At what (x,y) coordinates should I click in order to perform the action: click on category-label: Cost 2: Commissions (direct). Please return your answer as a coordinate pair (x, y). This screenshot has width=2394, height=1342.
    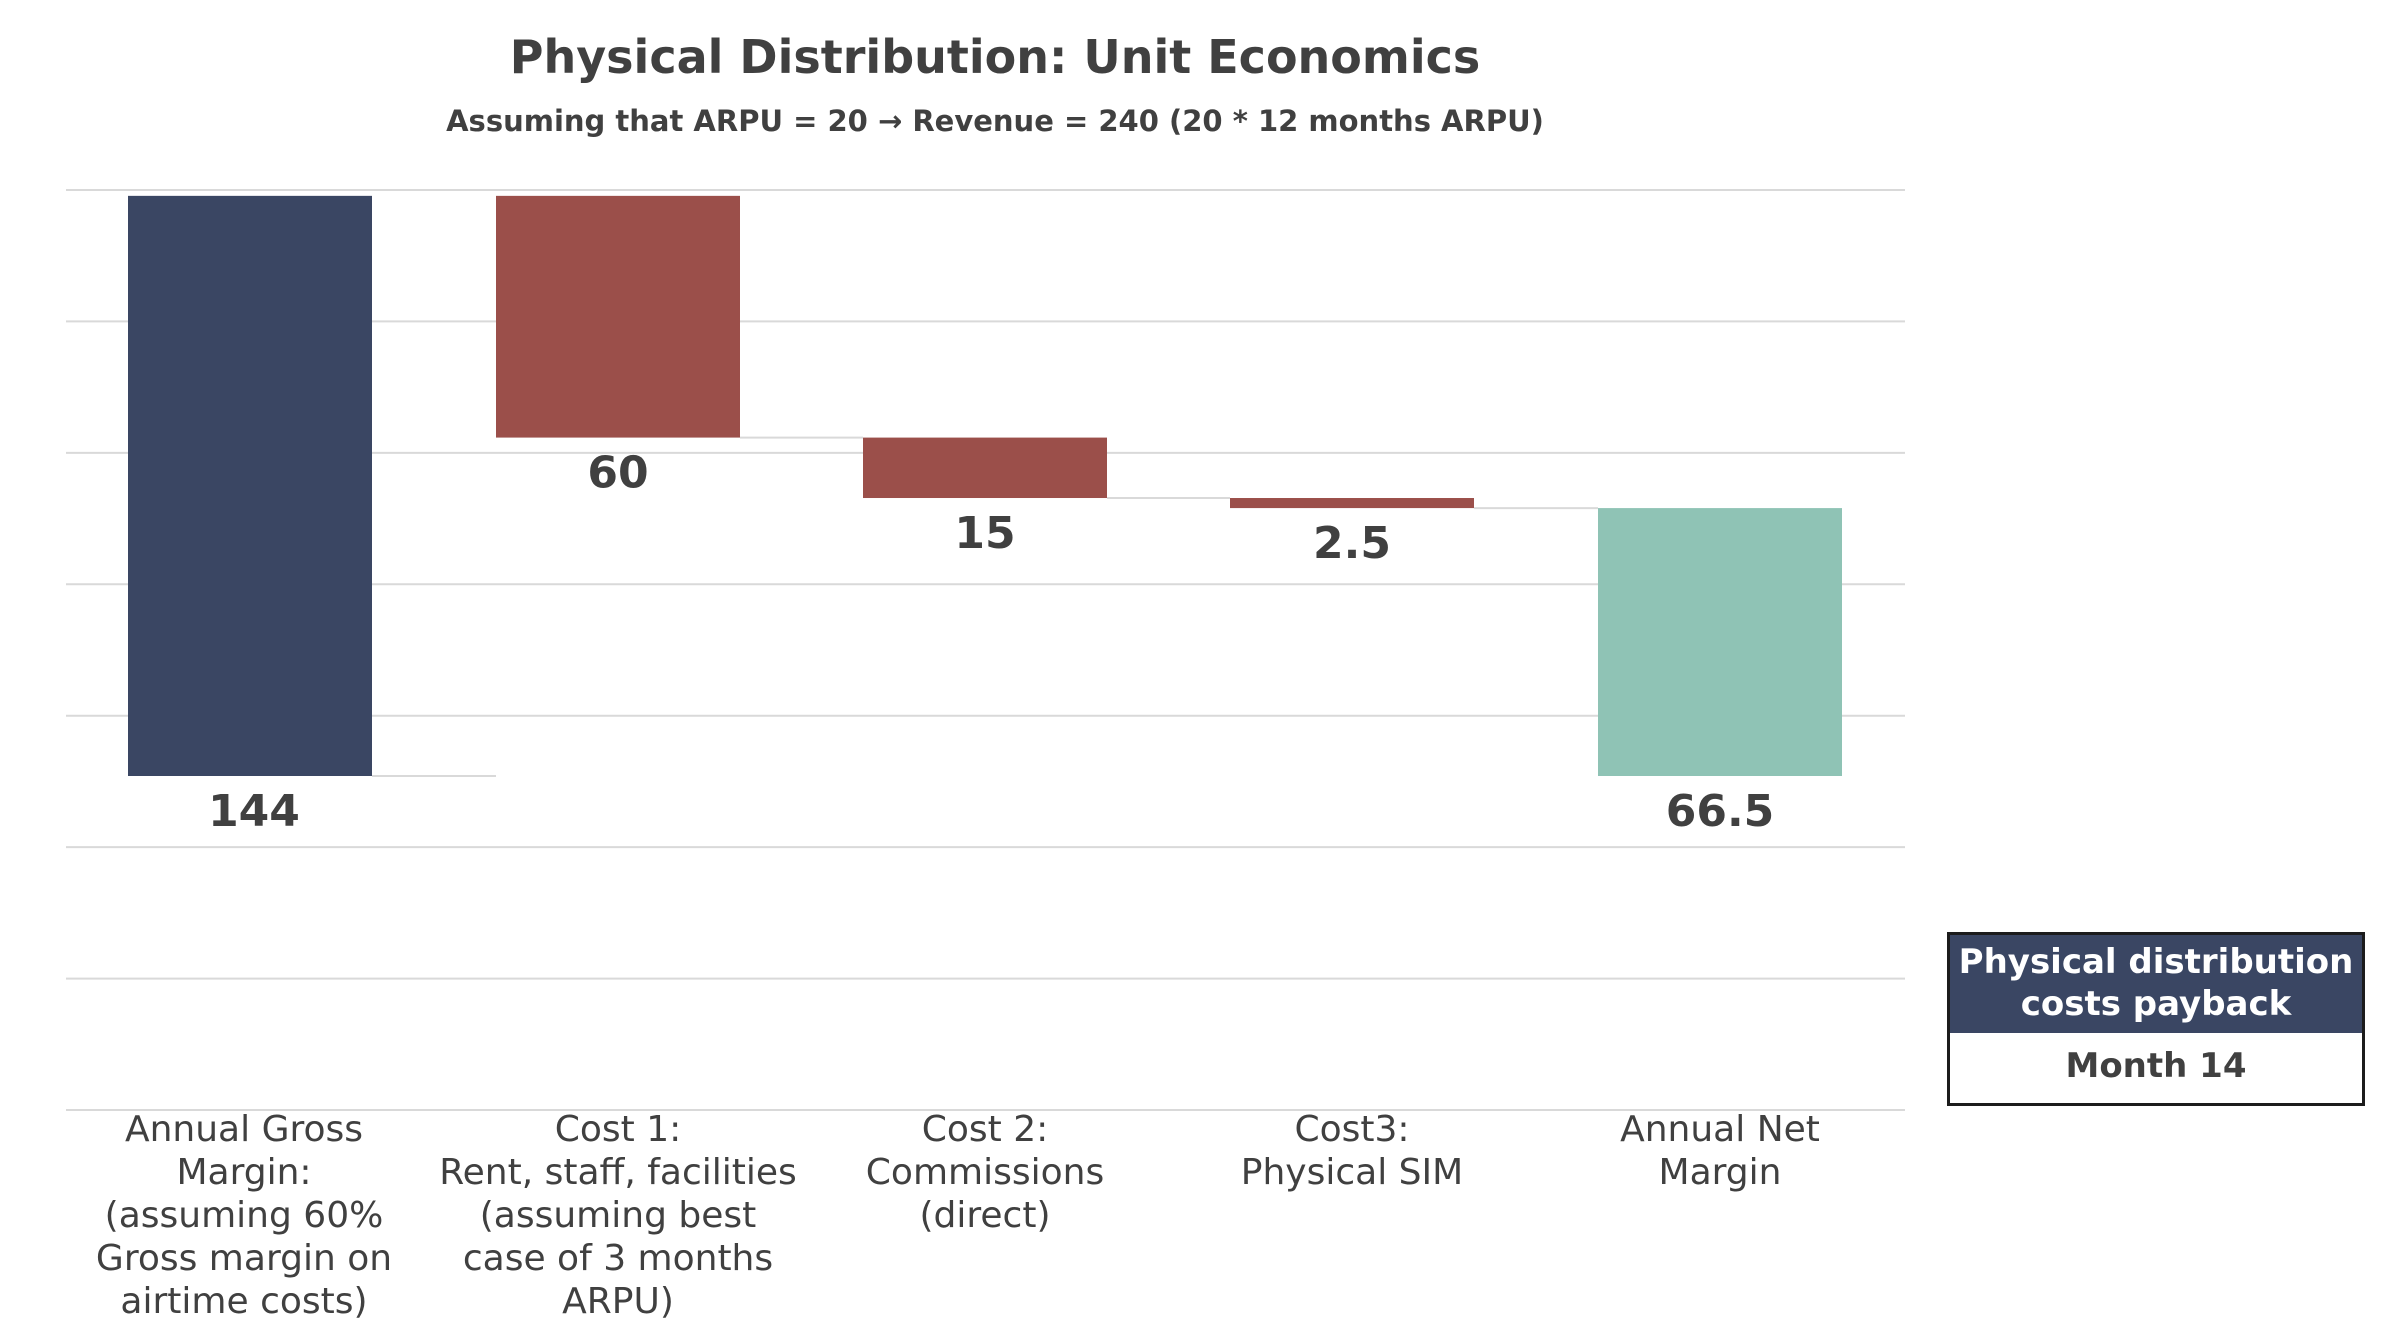
    Looking at the image, I should click on (985, 1172).